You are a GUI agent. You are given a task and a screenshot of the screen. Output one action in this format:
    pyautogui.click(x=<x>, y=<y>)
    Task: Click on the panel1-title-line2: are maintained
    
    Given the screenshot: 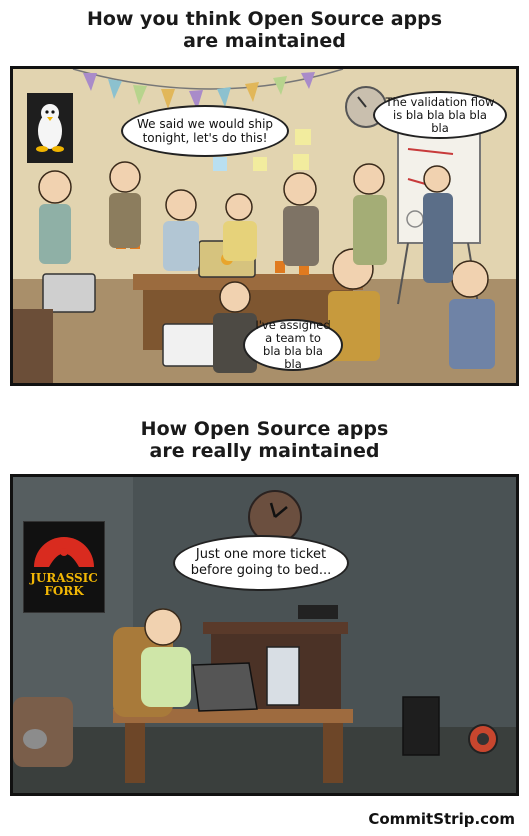 What is the action you would take?
    pyautogui.click(x=264, y=41)
    